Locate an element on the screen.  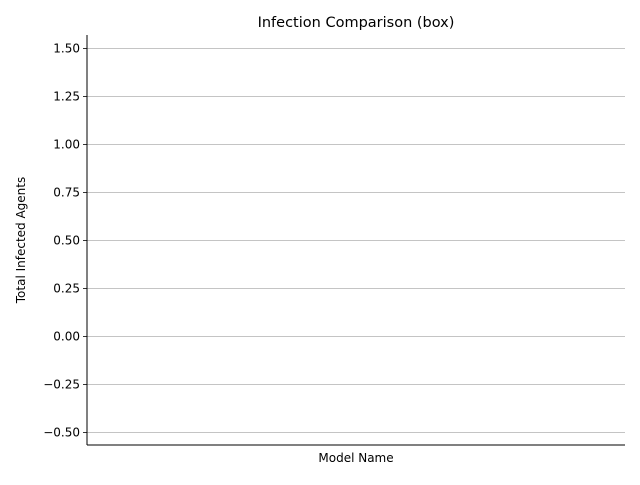
y-tick-label: 1.00 is located at coordinates (66, 145).